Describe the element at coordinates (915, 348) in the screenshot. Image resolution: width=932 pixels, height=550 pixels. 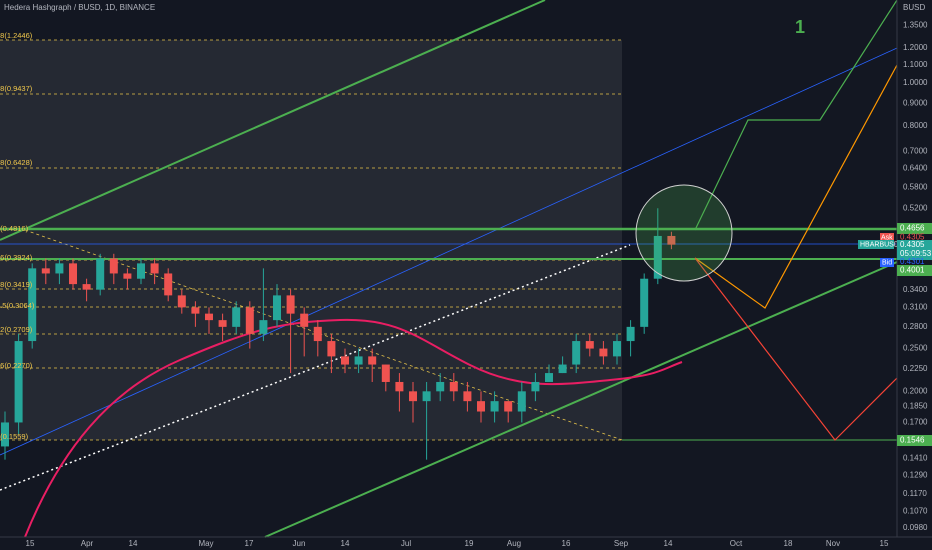
I see `price-tick-label: 0.2500` at that location.